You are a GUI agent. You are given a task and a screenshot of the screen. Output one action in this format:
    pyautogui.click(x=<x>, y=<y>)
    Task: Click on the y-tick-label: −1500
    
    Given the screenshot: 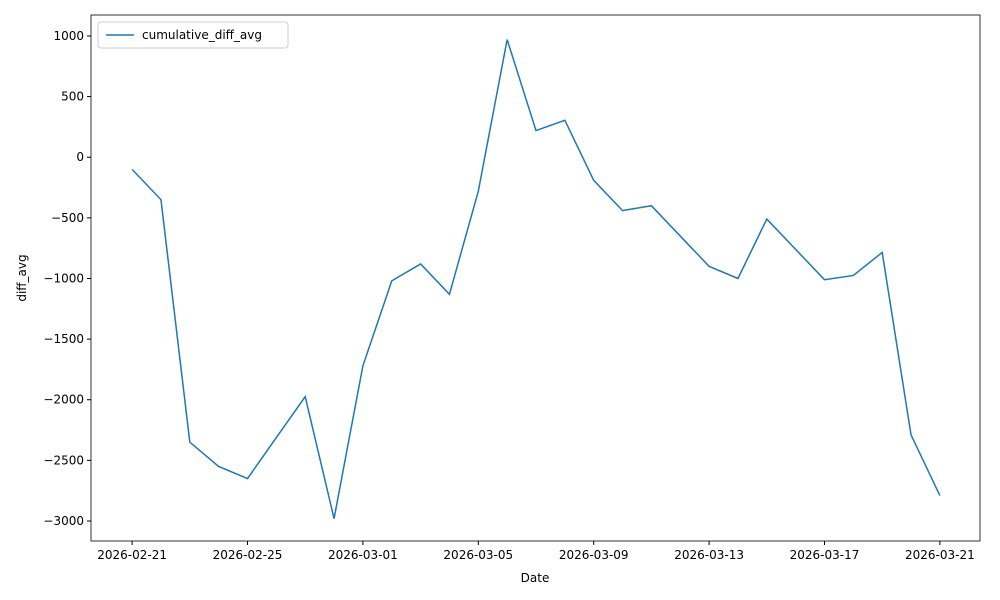 What is the action you would take?
    pyautogui.click(x=63, y=339)
    